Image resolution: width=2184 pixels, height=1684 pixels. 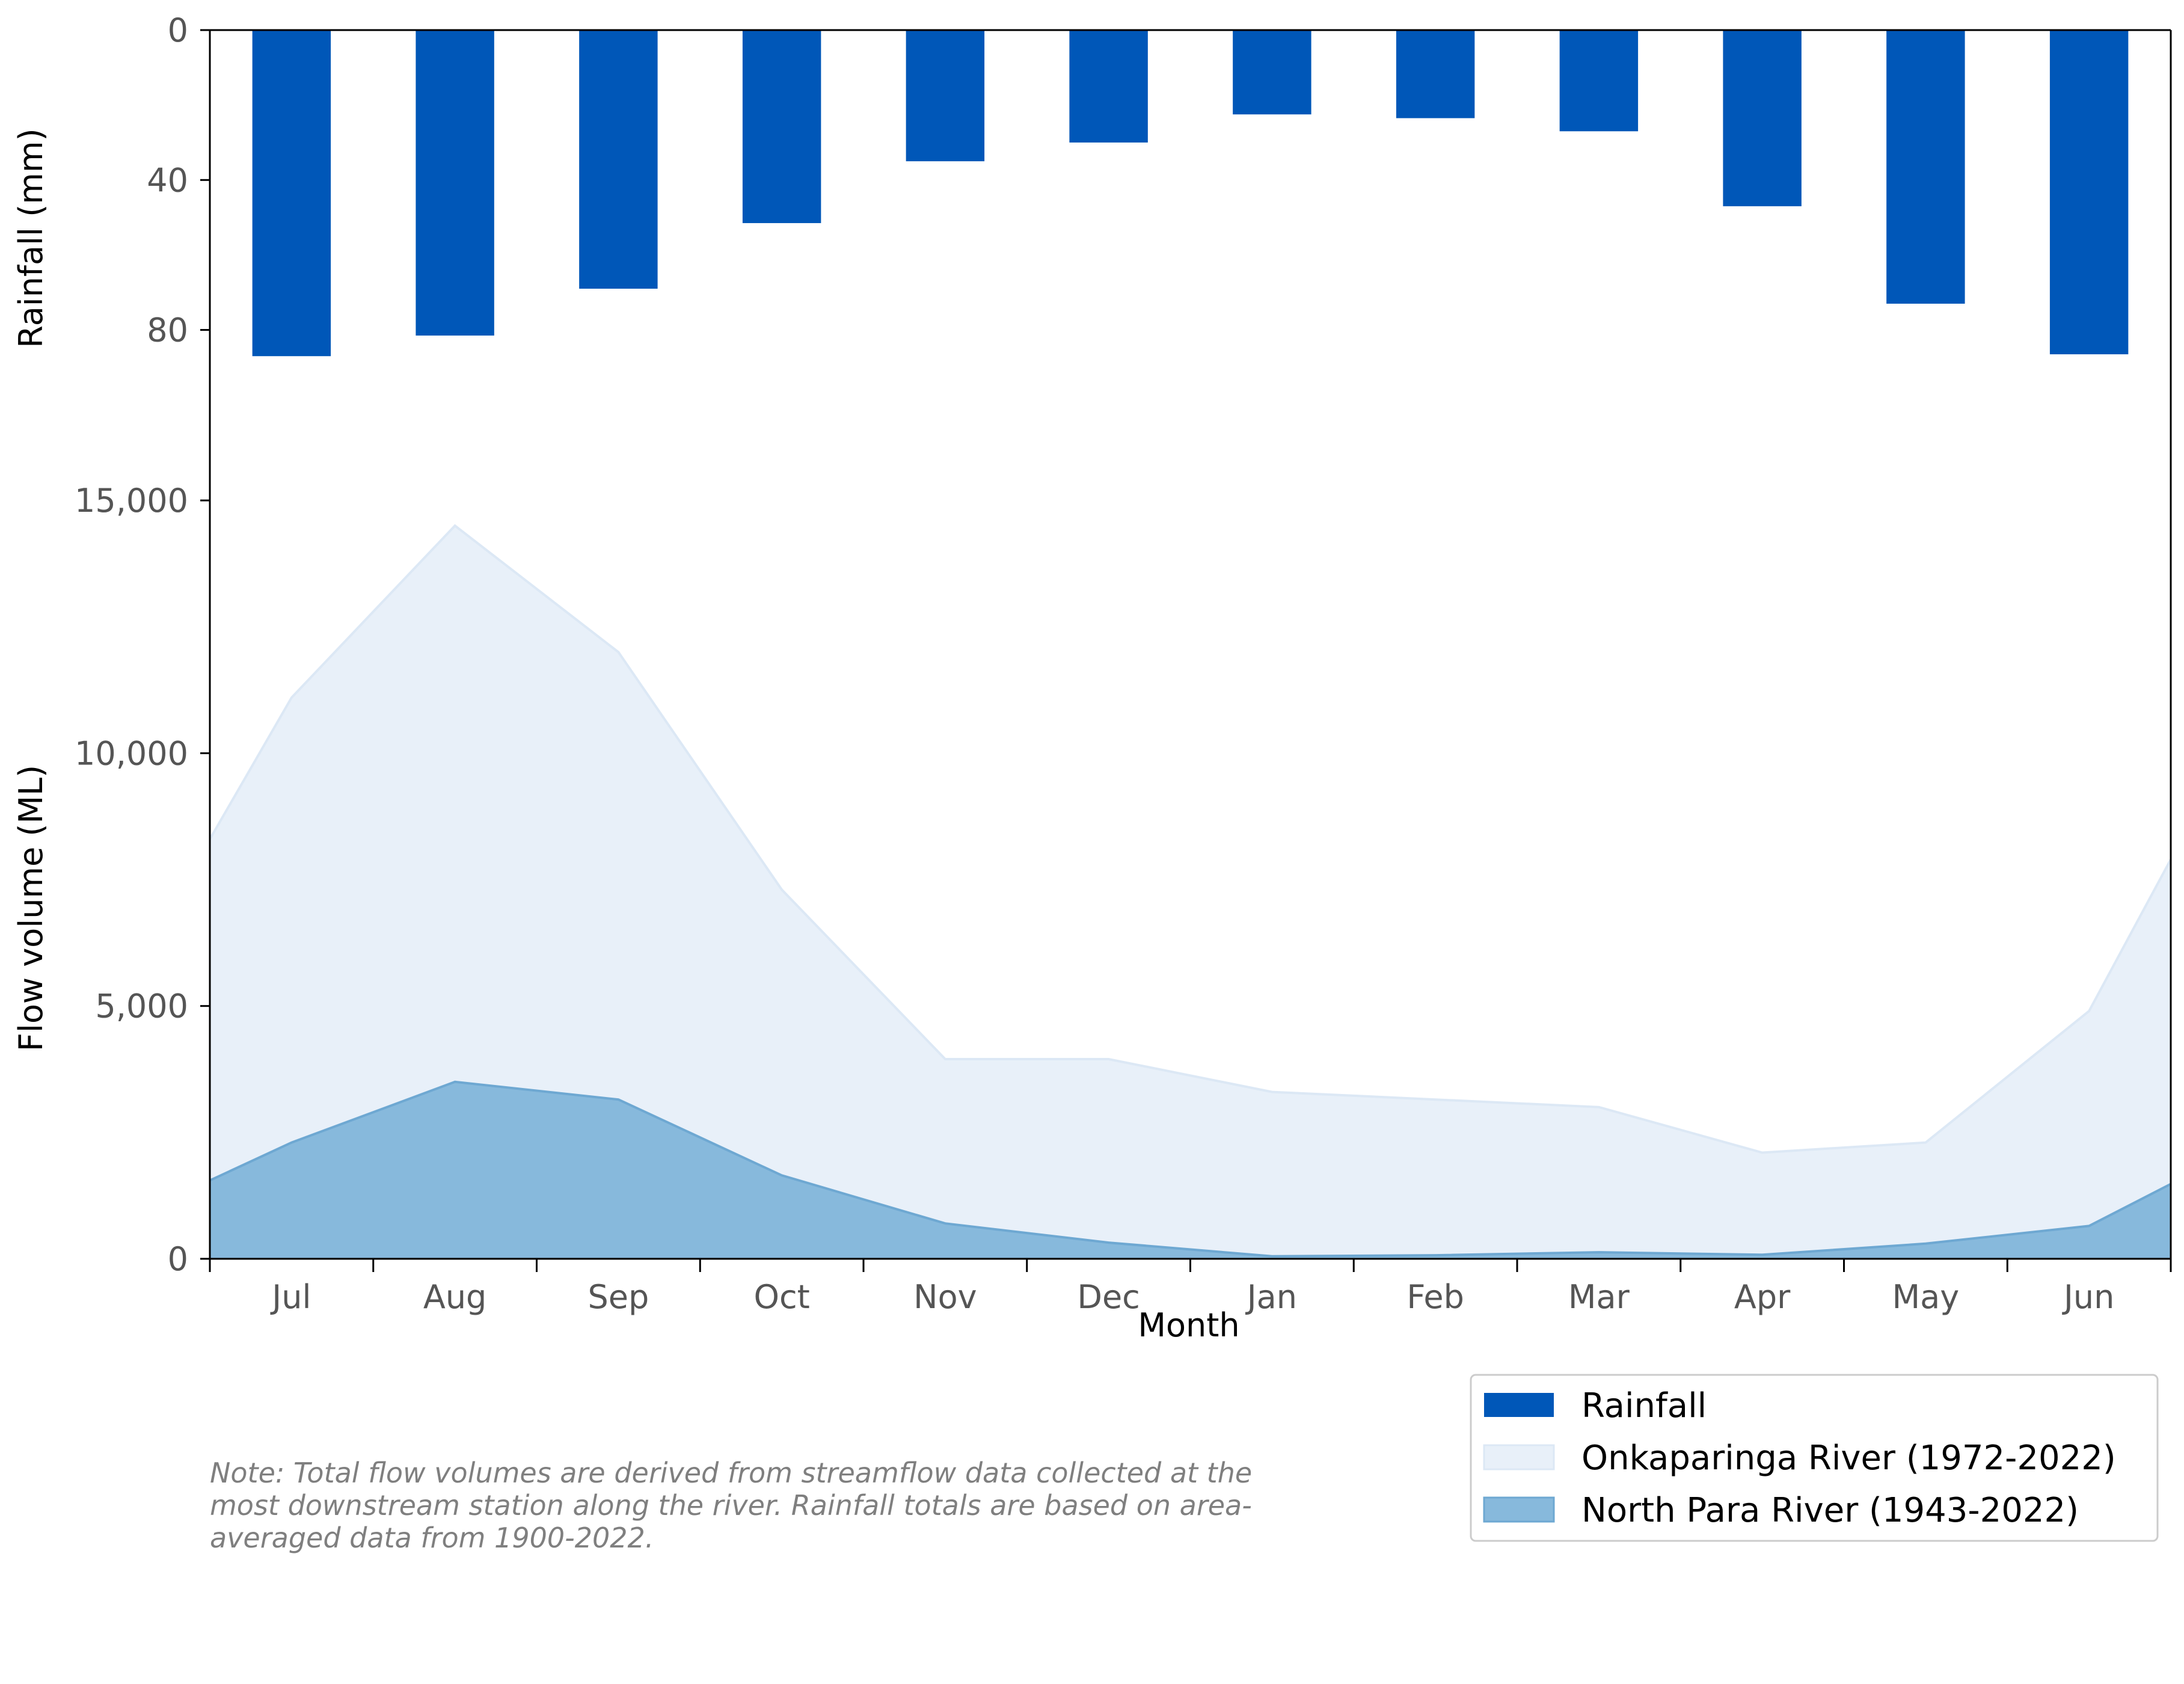 I want to click on flow-volume-axis-label: Flow volume (ML), so click(x=31, y=908).